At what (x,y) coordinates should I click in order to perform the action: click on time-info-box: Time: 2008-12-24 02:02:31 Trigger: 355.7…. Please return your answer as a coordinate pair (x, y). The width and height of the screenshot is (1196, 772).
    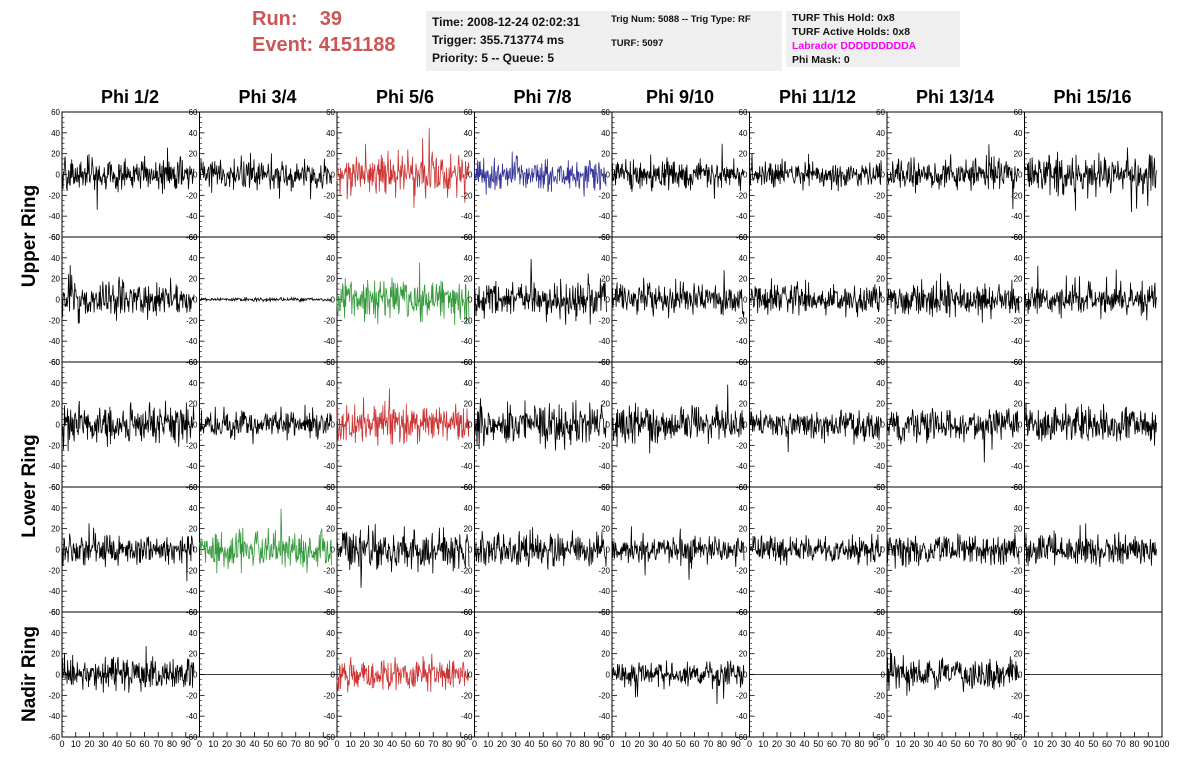
    Looking at the image, I should click on (516, 41).